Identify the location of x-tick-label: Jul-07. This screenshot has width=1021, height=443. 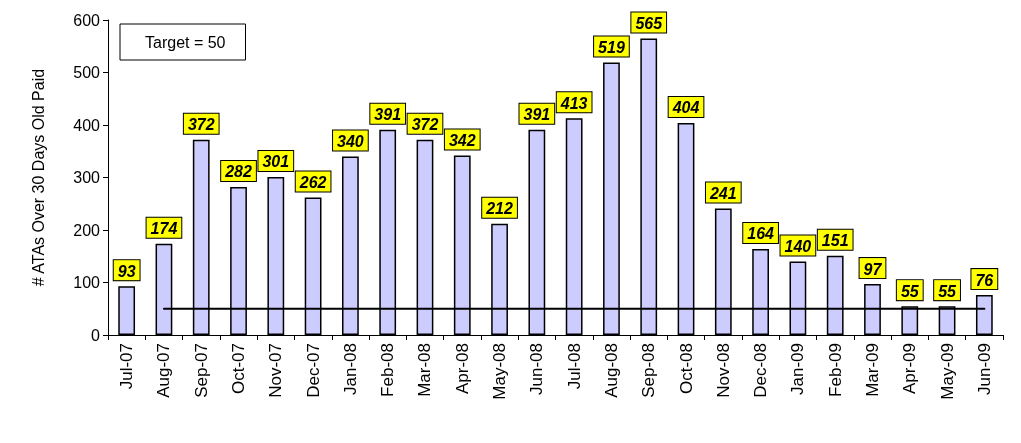
(127, 366).